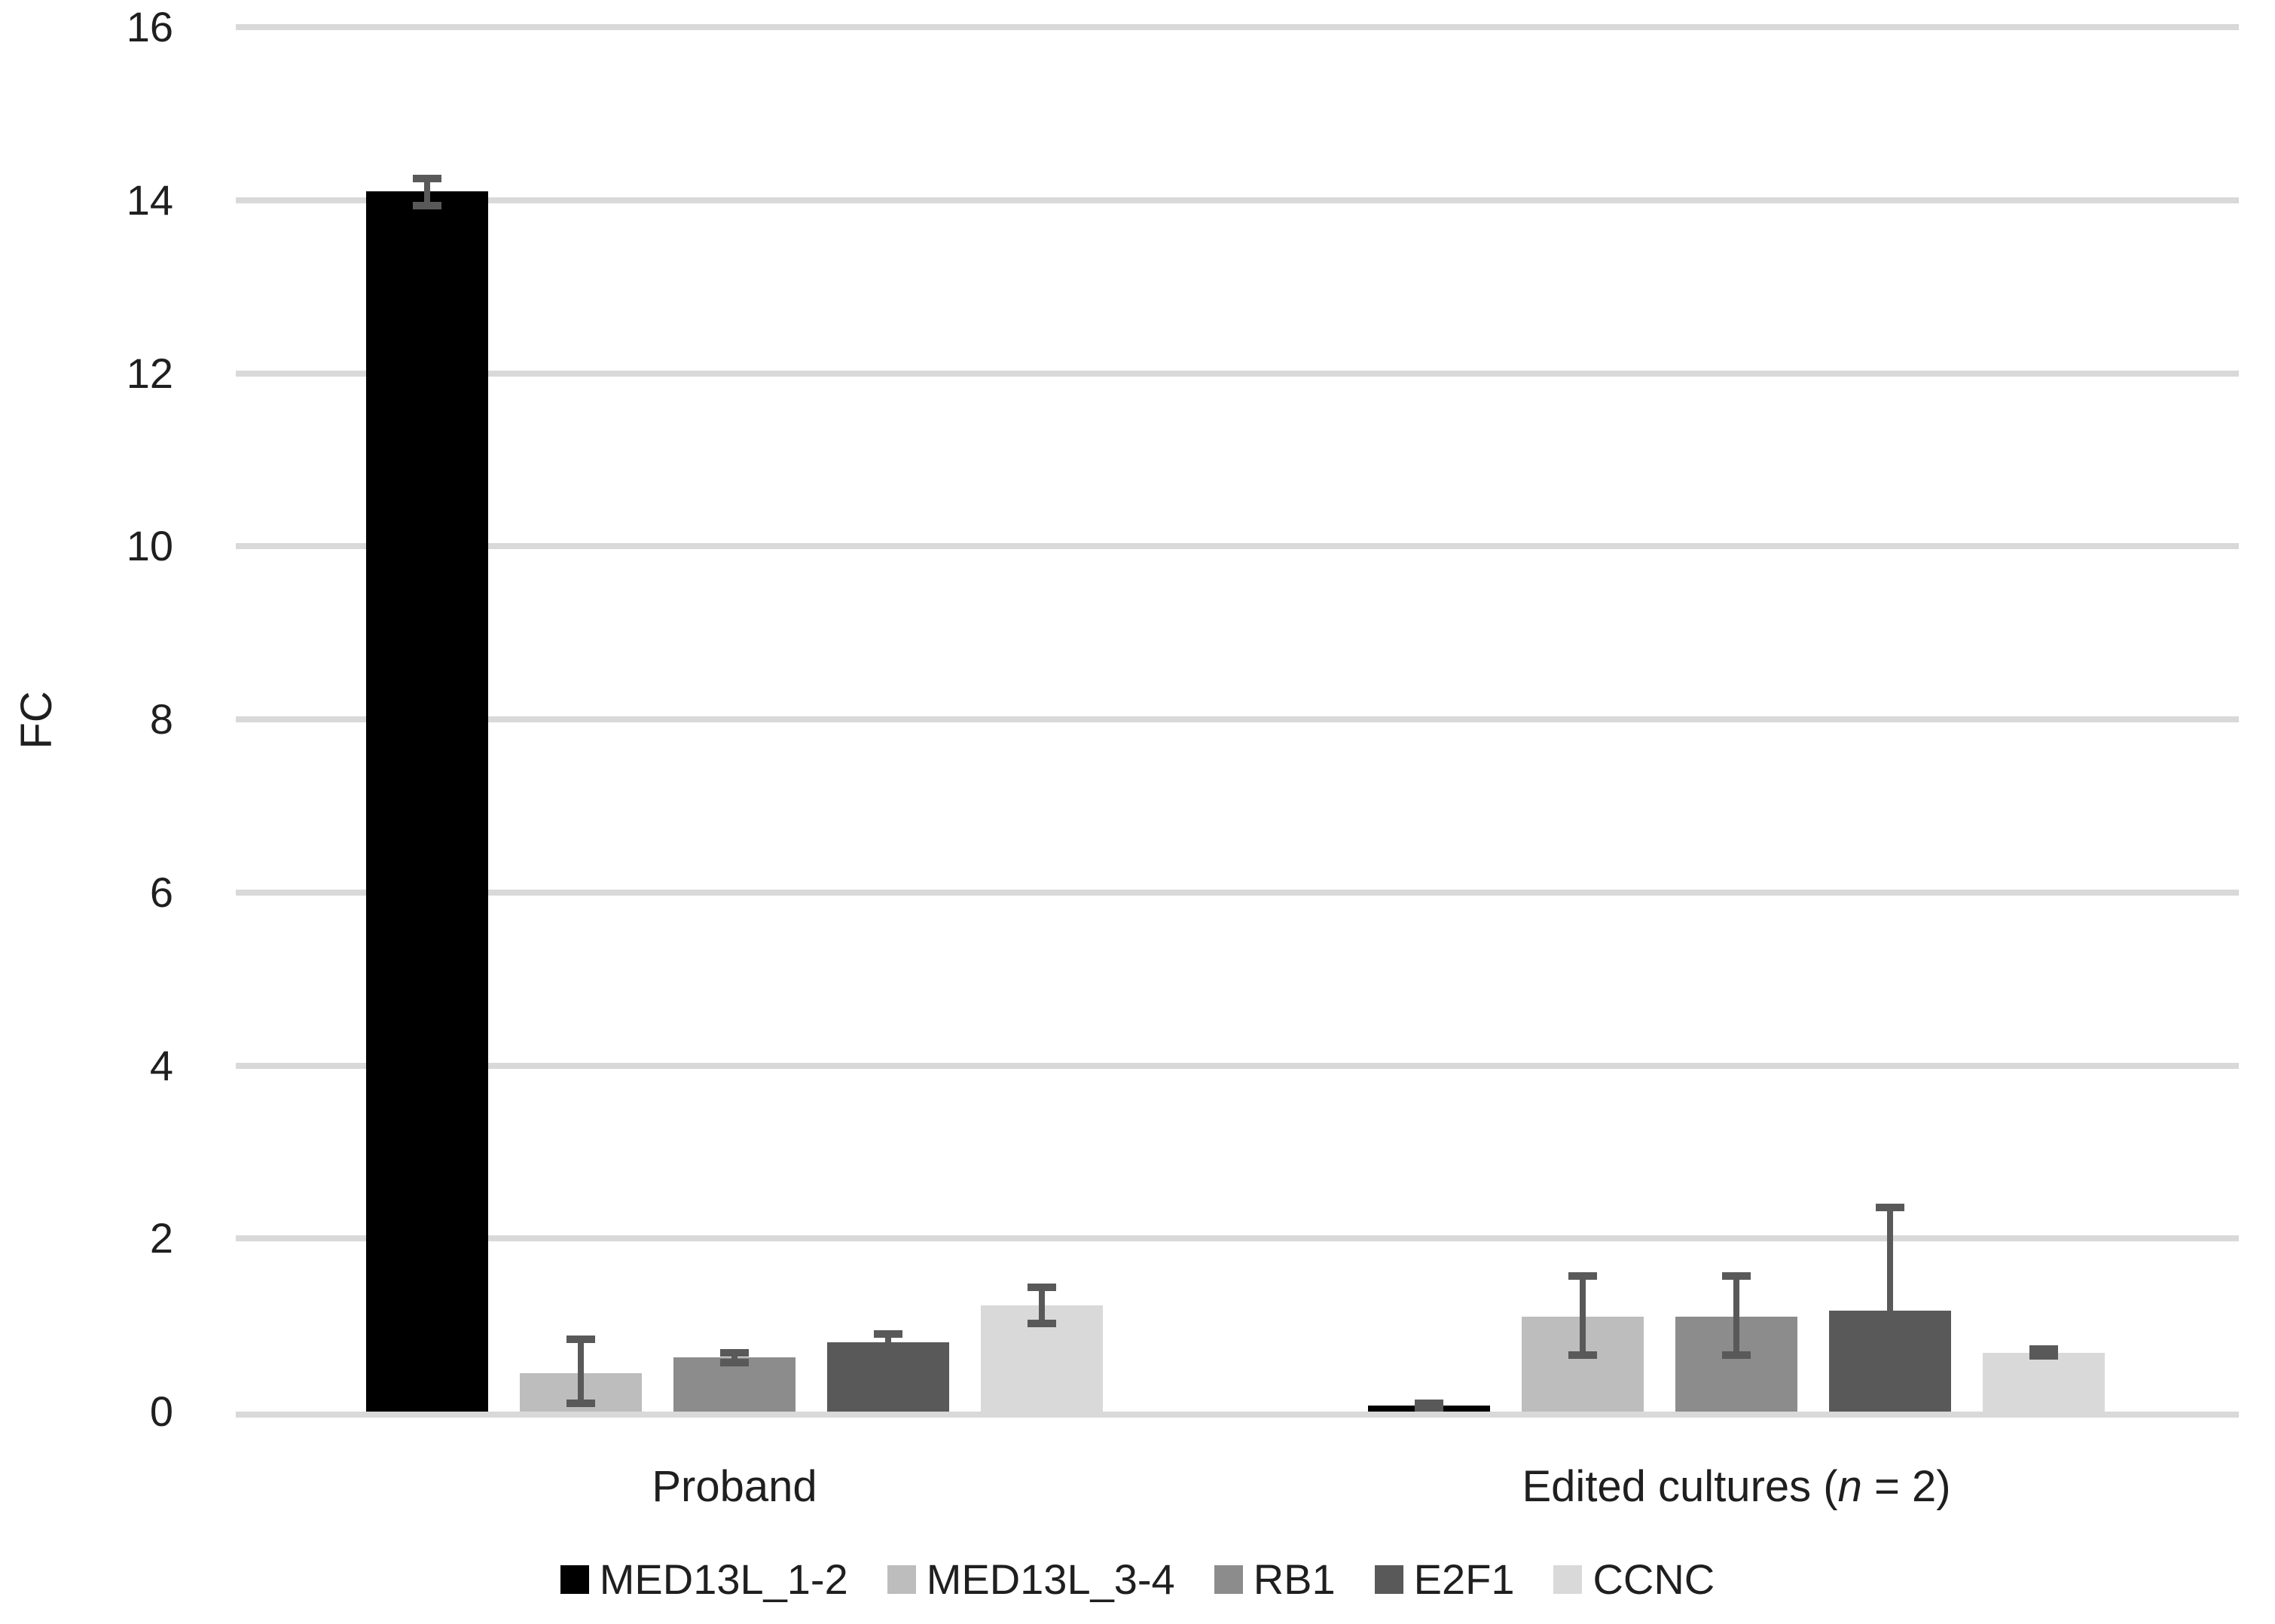 The width and height of the screenshot is (2275, 1624). Describe the element at coordinates (1237, 1415) in the screenshot. I see `x-axis-line` at that location.